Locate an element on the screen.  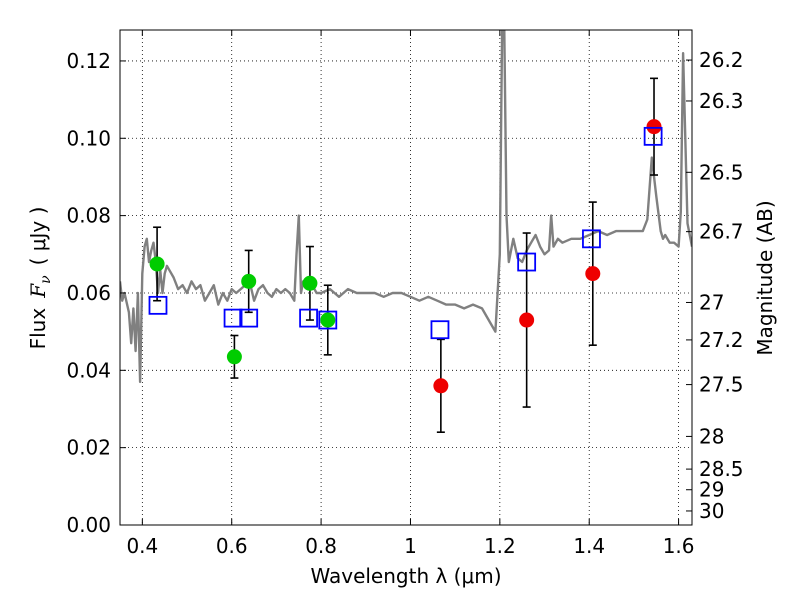
y-tick-label: 0.10 is located at coordinates (88, 138).